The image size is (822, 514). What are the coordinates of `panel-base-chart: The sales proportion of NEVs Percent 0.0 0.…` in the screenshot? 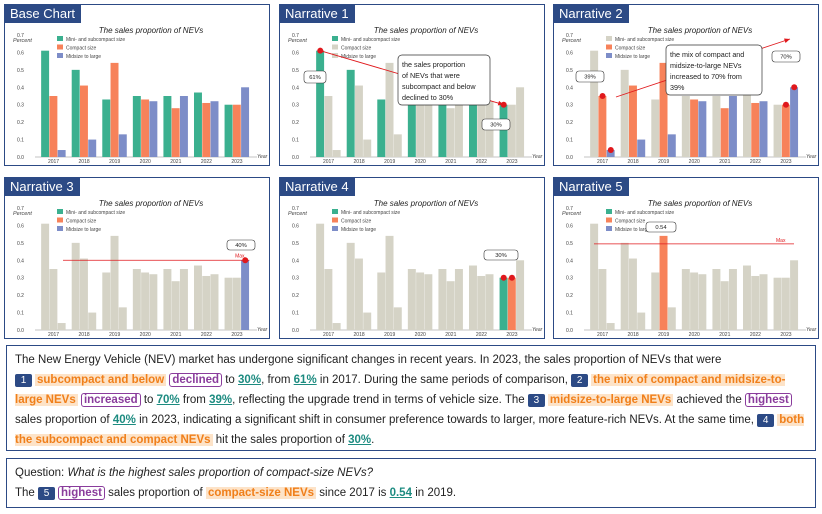 It's located at (137, 85).